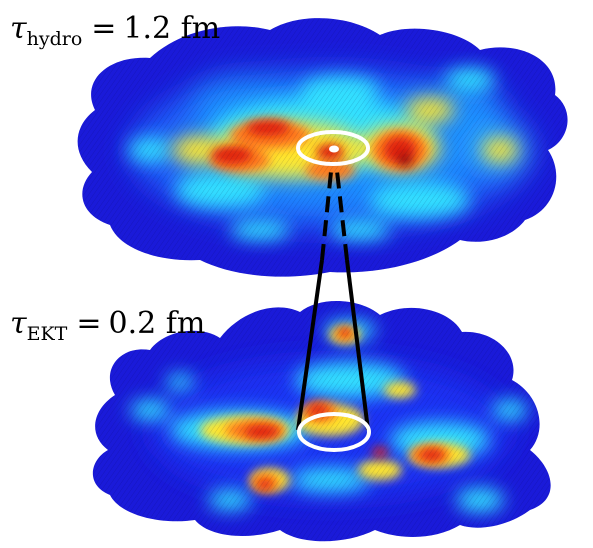  I want to click on ring-bottom, so click(334, 432).